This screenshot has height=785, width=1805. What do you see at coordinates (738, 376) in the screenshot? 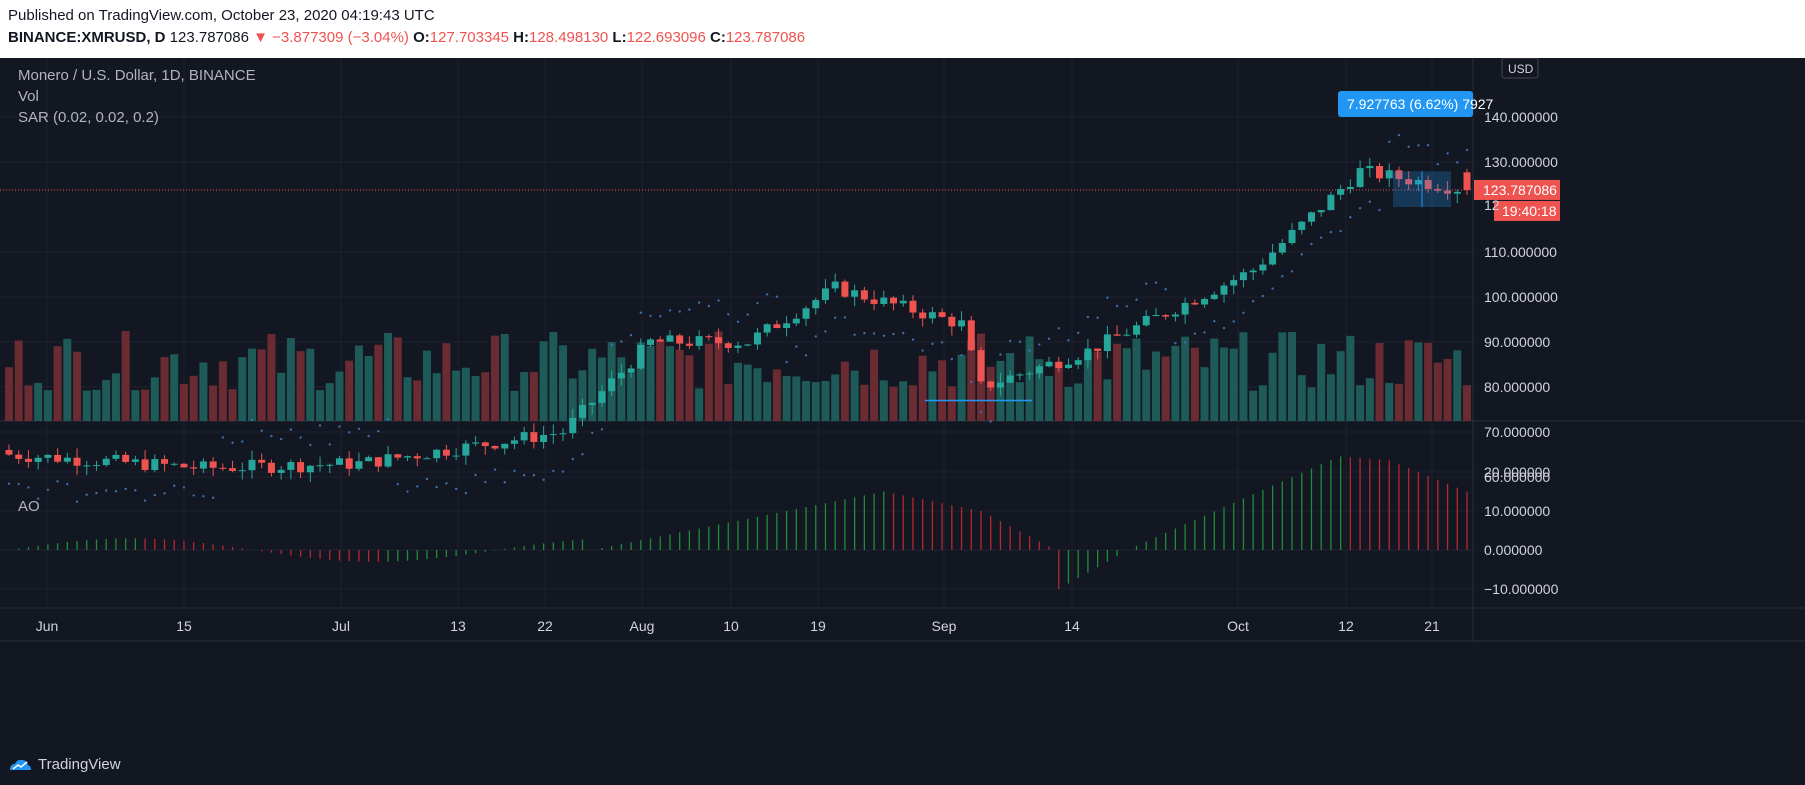
I see `volume-series` at bounding box center [738, 376].